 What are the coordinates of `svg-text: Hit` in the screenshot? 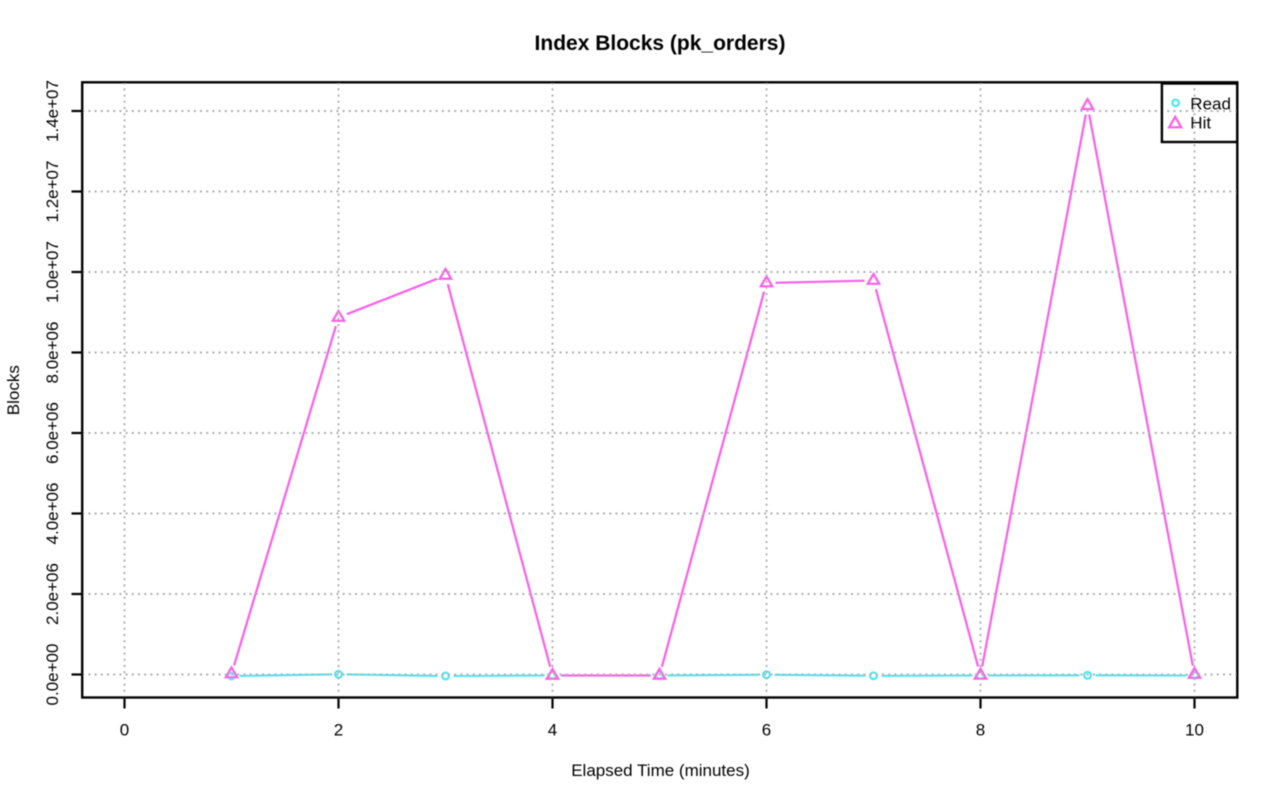 It's located at (1200, 123).